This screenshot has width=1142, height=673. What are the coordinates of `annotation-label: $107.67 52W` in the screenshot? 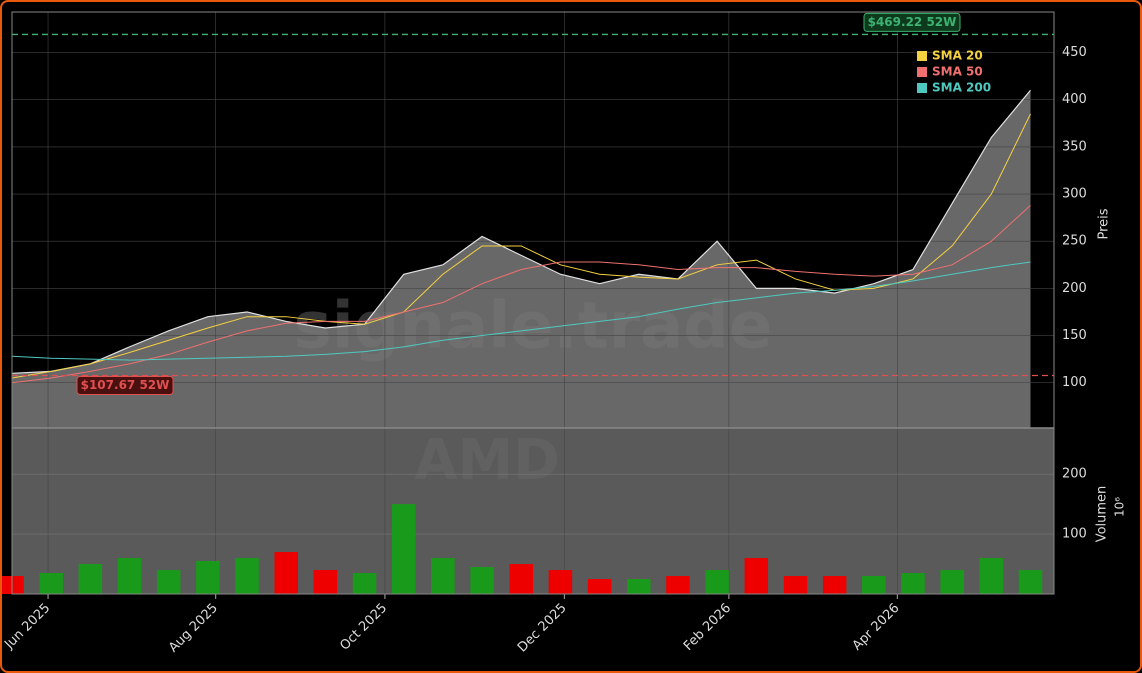 It's located at (125, 385).